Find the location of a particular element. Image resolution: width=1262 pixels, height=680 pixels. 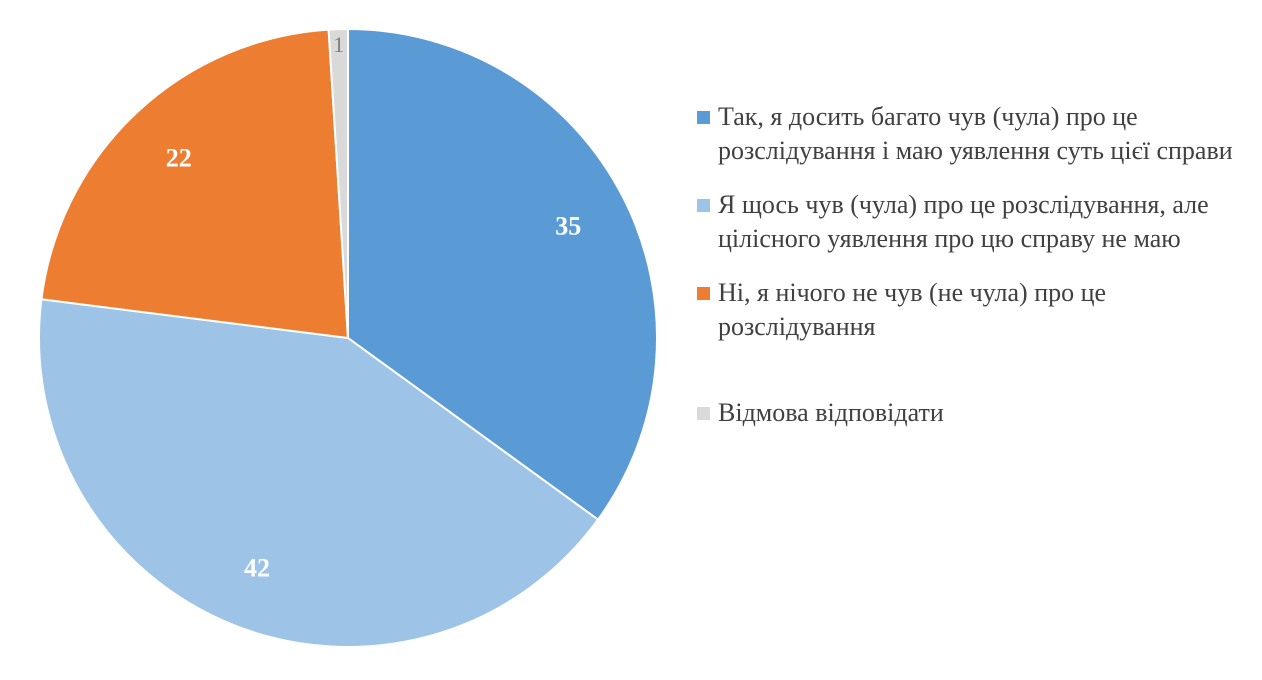

data-label-3: 1 is located at coordinates (338, 44).